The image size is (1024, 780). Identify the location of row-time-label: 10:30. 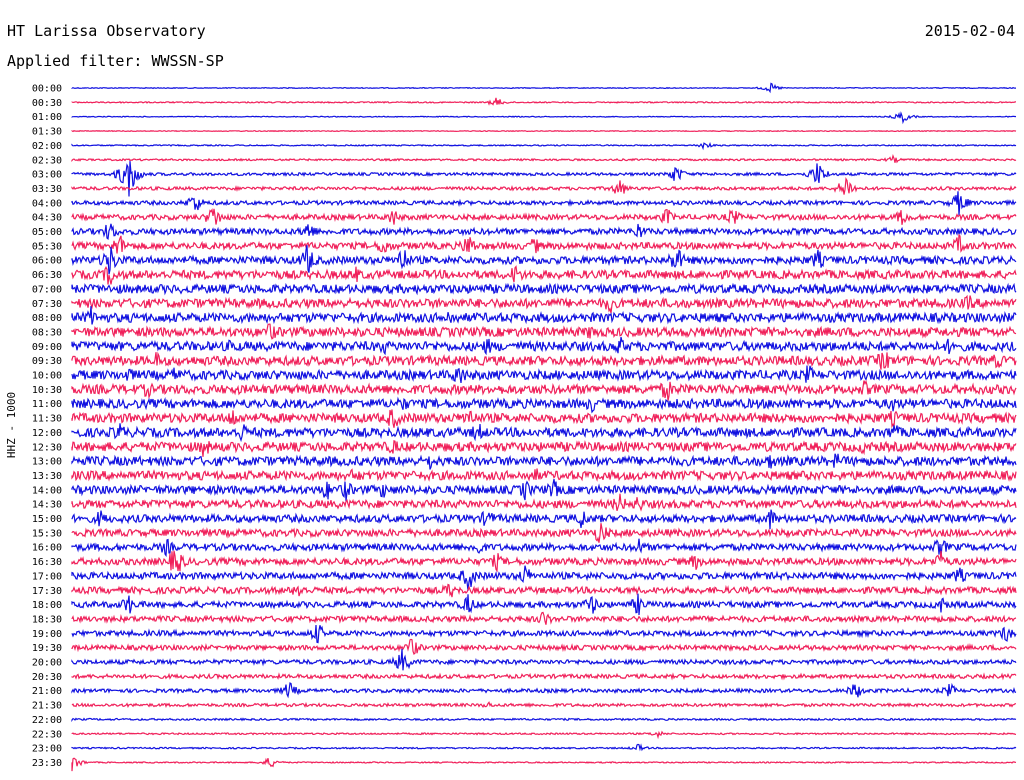
(47, 390).